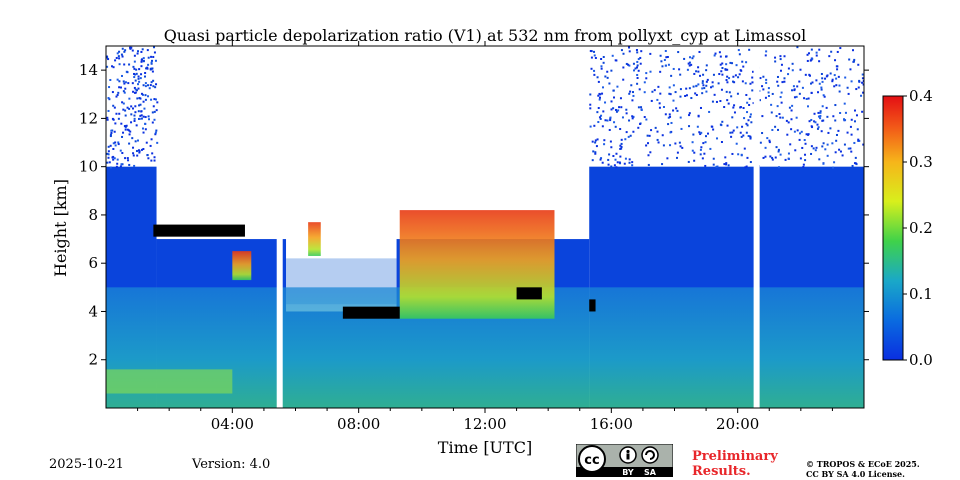 This screenshot has height=480, width=960. Describe the element at coordinates (756, 227) in the screenshot. I see `data-gap` at that location.